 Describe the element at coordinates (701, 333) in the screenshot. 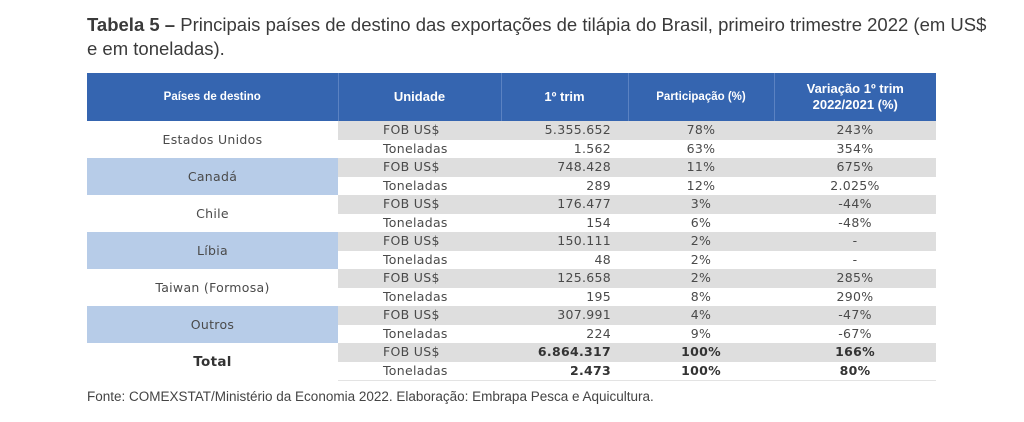

I see `share-cell: 9%` at that location.